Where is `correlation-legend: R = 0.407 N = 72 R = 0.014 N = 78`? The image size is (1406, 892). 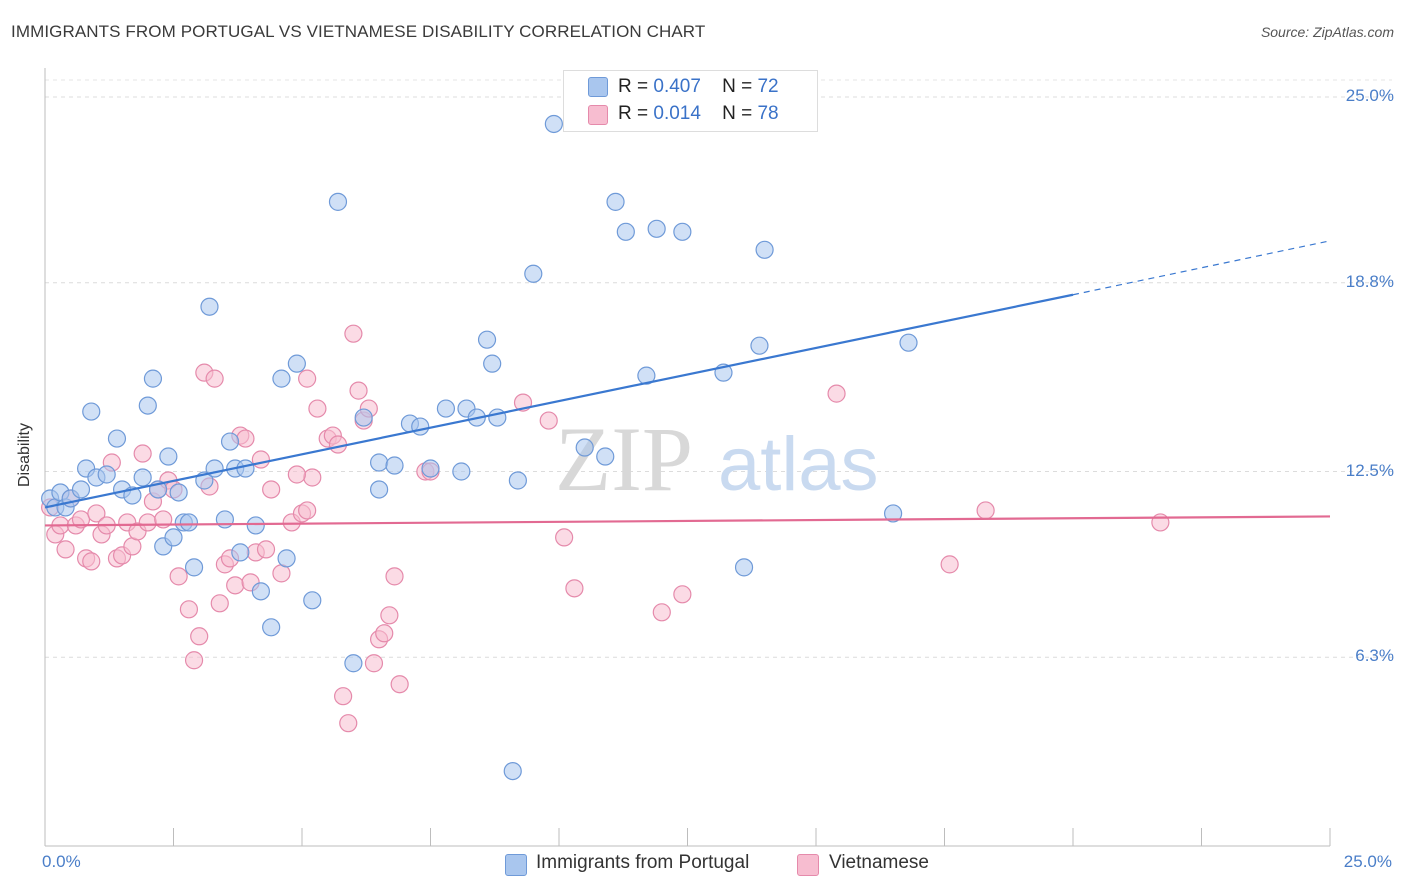 correlation-legend: R = 0.407 N = 72 R = 0.014 N = 78 is located at coordinates (690, 101).